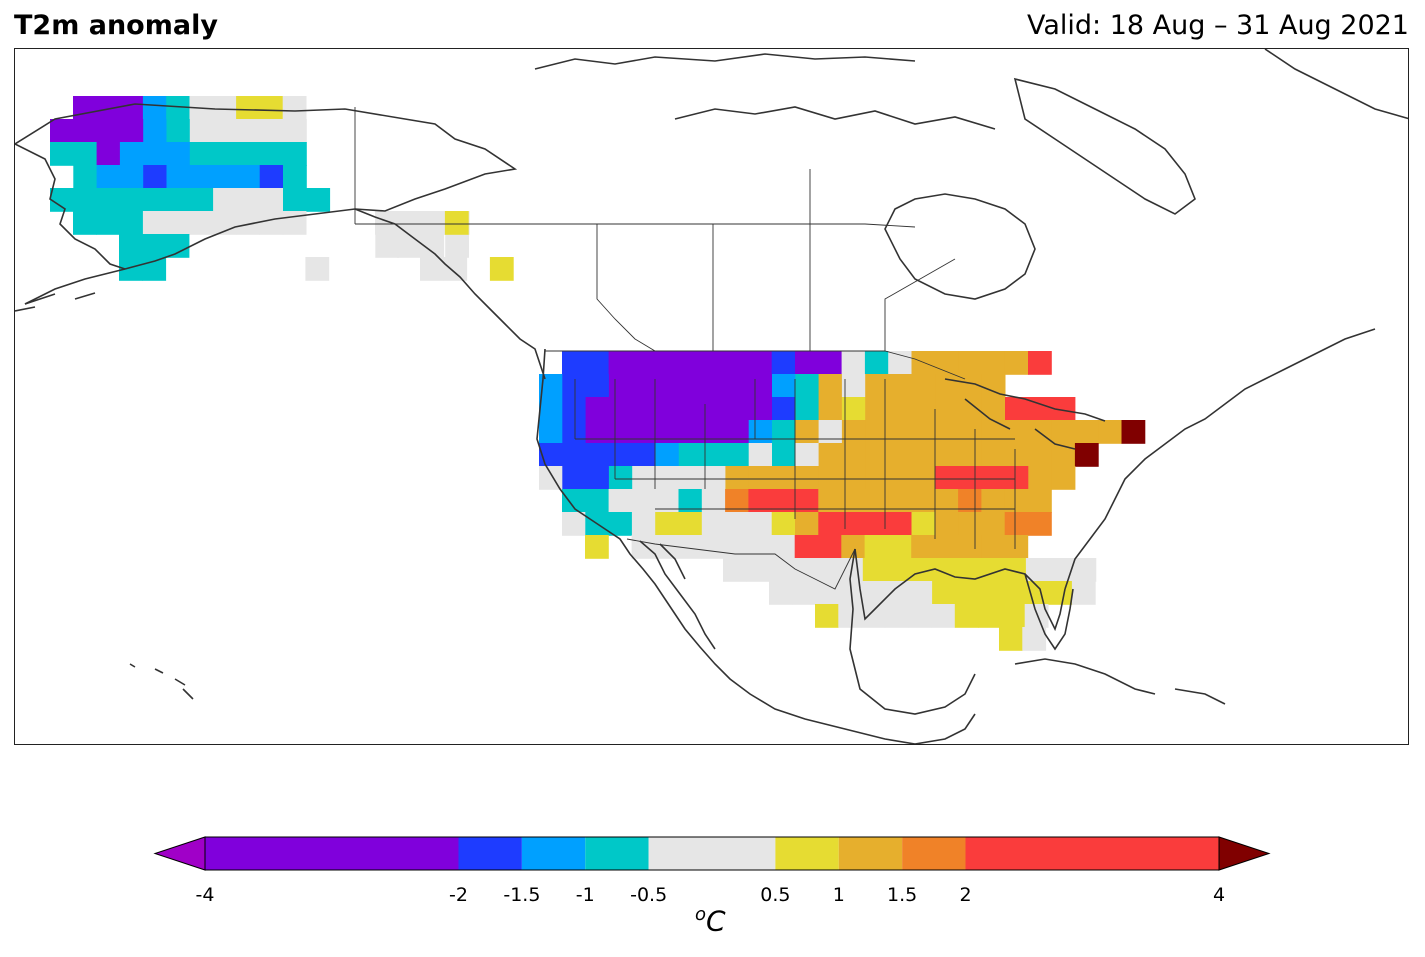 The width and height of the screenshot is (1425, 957). Describe the element at coordinates (161, 681) in the screenshot. I see `hawaii` at that location.